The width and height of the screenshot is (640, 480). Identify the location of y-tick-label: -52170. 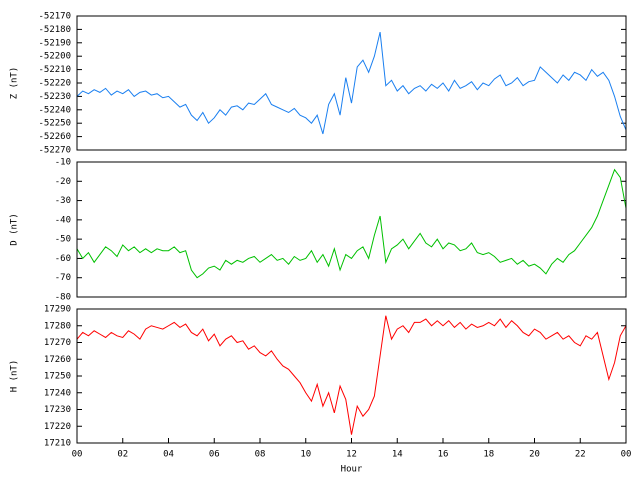
(54, 17).